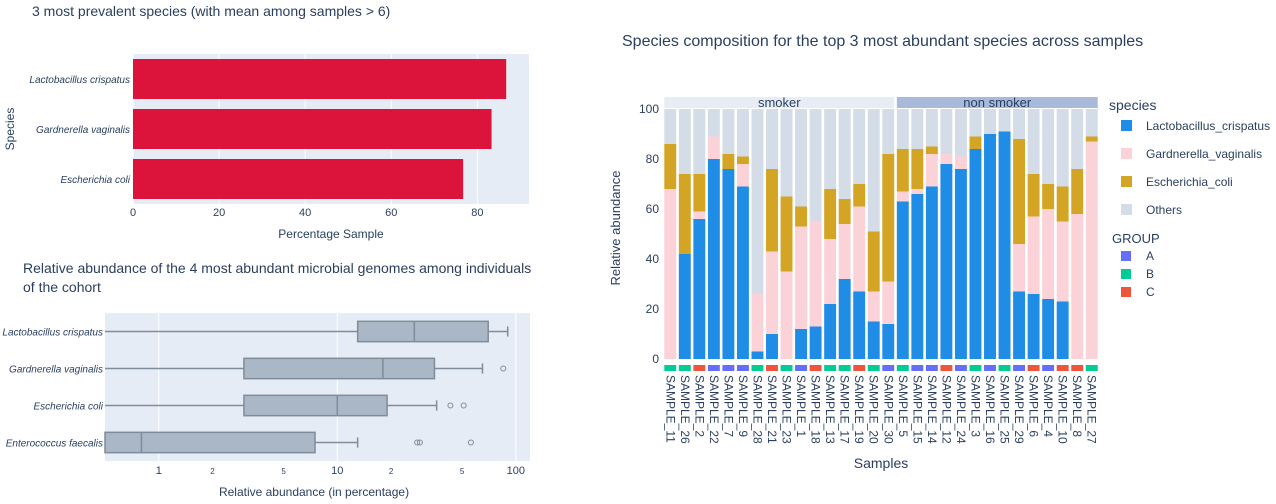 This screenshot has height=504, width=1276. Describe the element at coordinates (845, 409) in the screenshot. I see `chart3-x-tick-label: SAMPLE_17` at that location.